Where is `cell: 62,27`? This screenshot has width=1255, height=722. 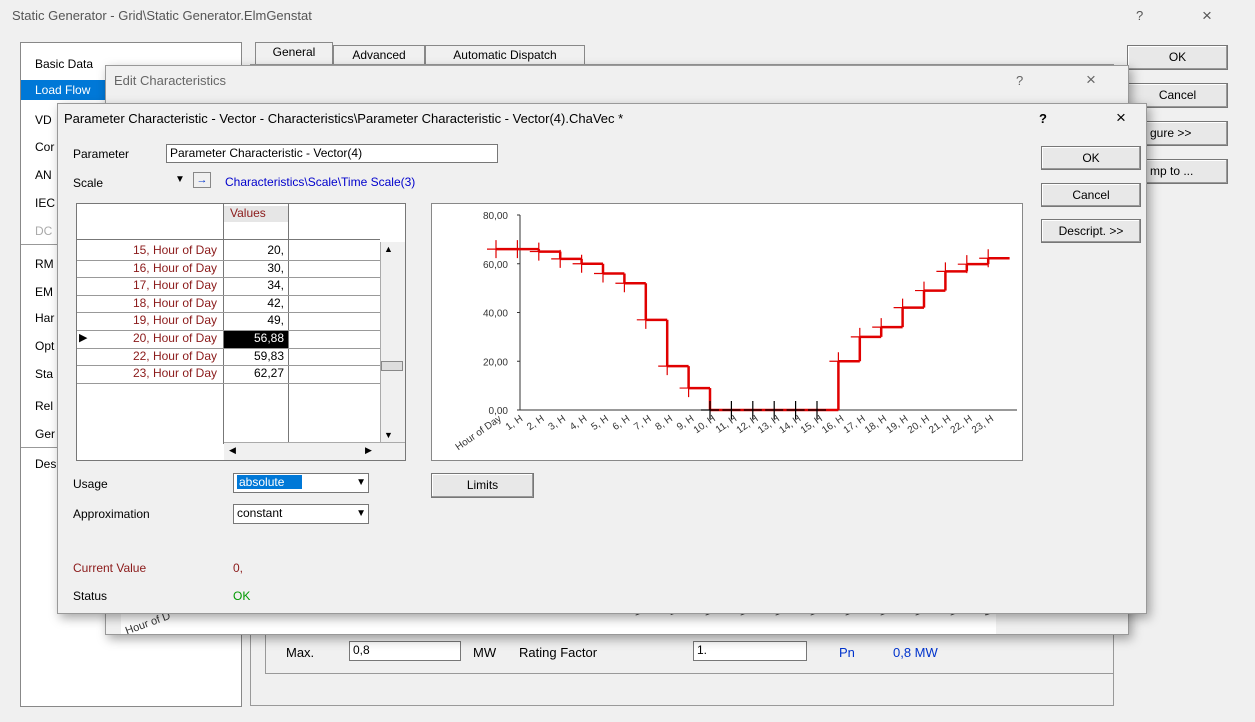
cell: 62,27 is located at coordinates (268, 373).